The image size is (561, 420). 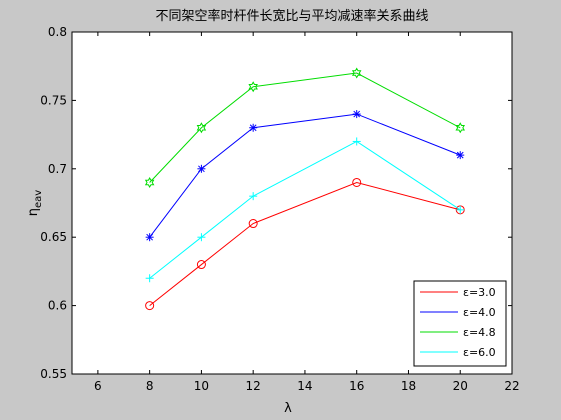 I want to click on x-axis-label: λ, so click(x=288, y=408).